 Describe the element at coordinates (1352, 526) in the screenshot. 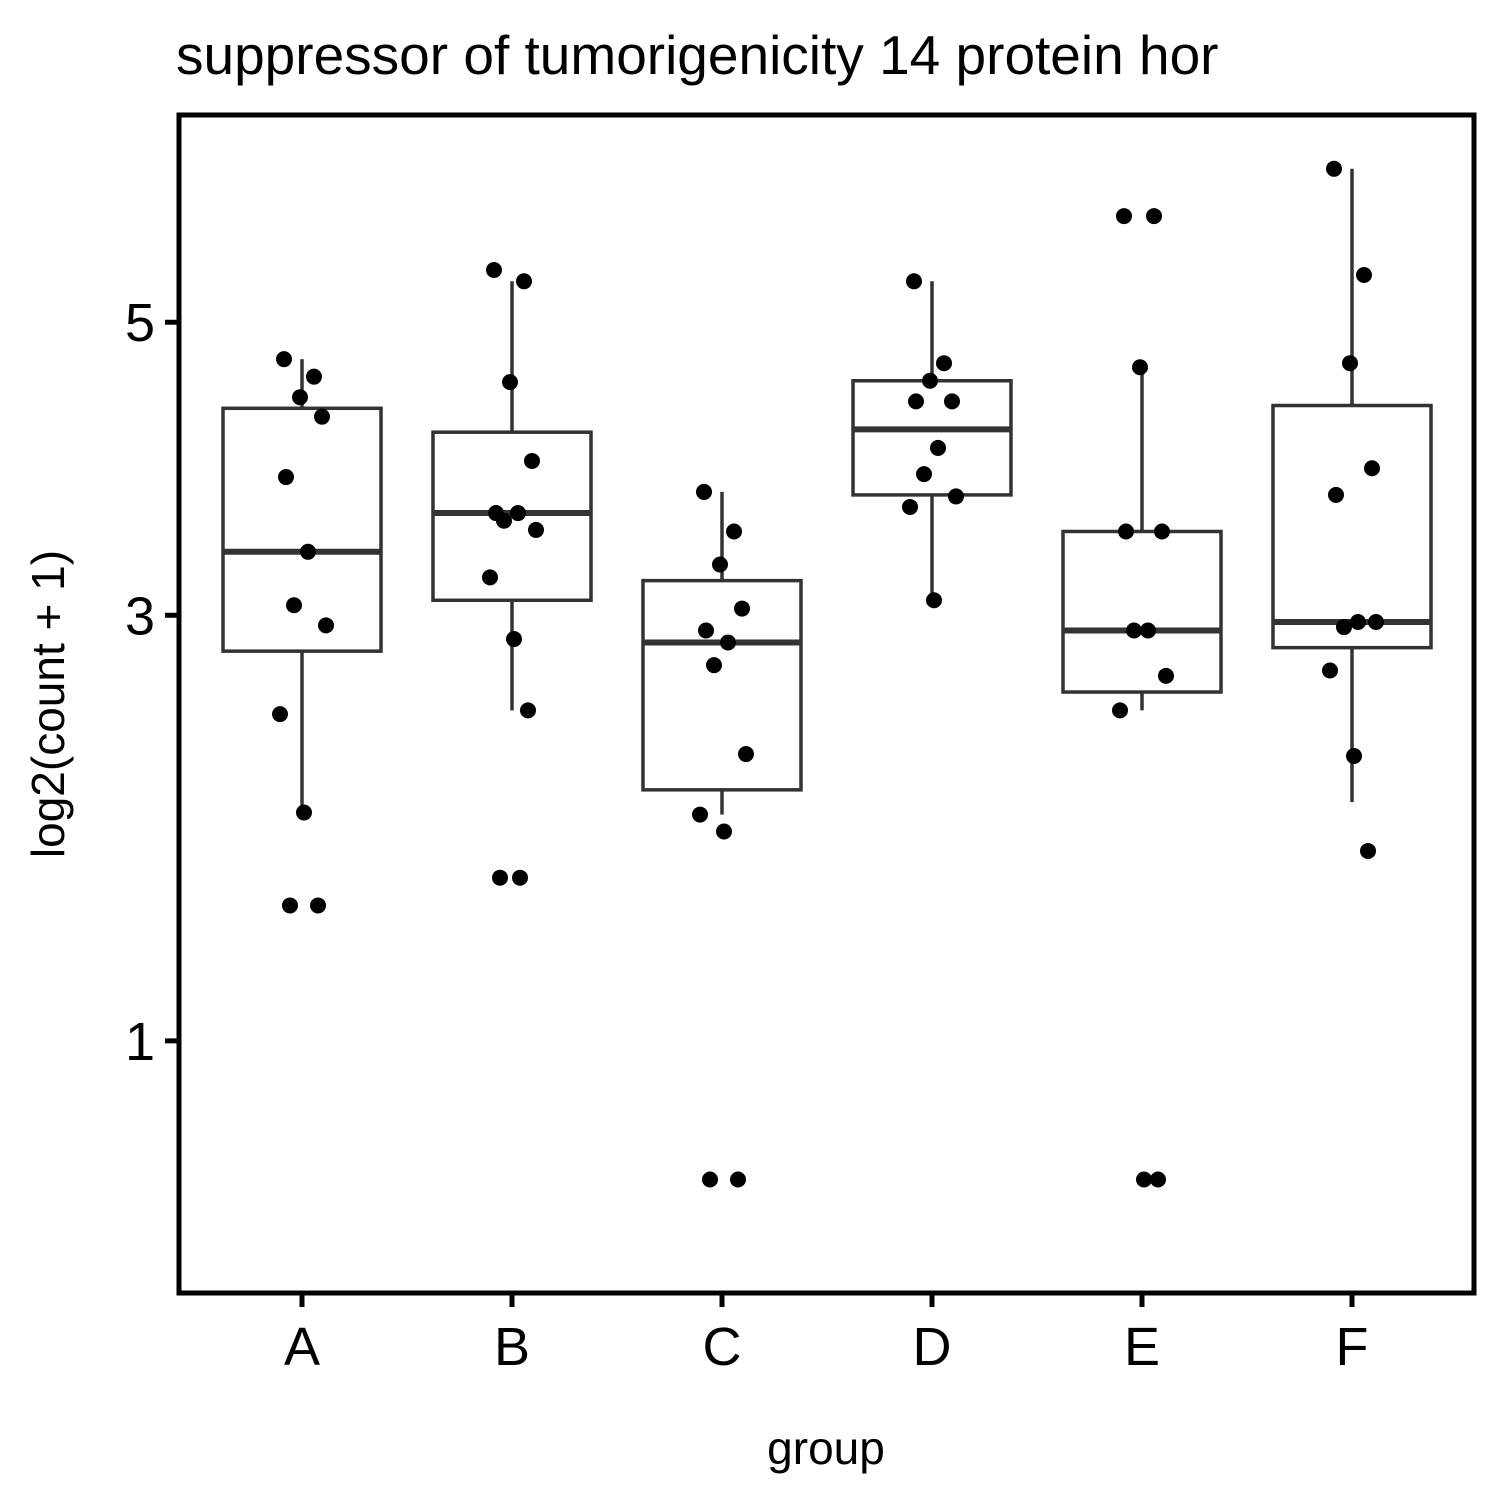

I see `box-F` at that location.